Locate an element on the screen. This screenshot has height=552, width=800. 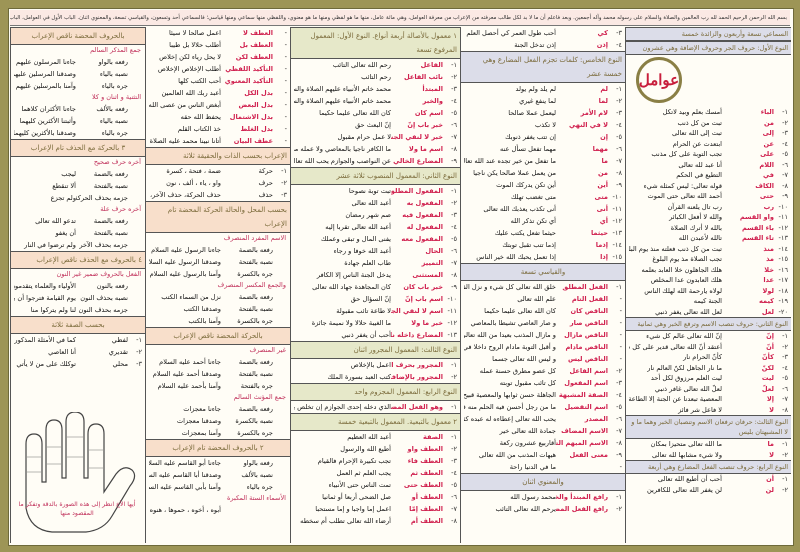
list-item: ٣- محلي توكلك على من لا يأتي بالخير is located at coordinates (78, 364).